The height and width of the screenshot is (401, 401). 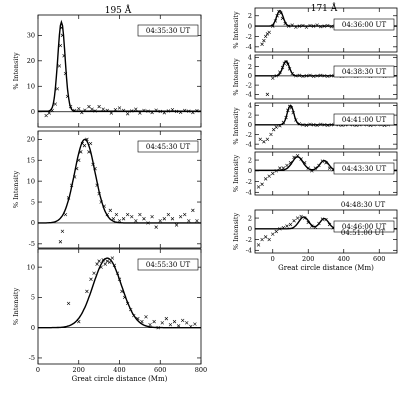 What do you see at coordinates (364, 120) in the screenshot?
I see `time-label: 04:41:00 UT` at bounding box center [364, 120].